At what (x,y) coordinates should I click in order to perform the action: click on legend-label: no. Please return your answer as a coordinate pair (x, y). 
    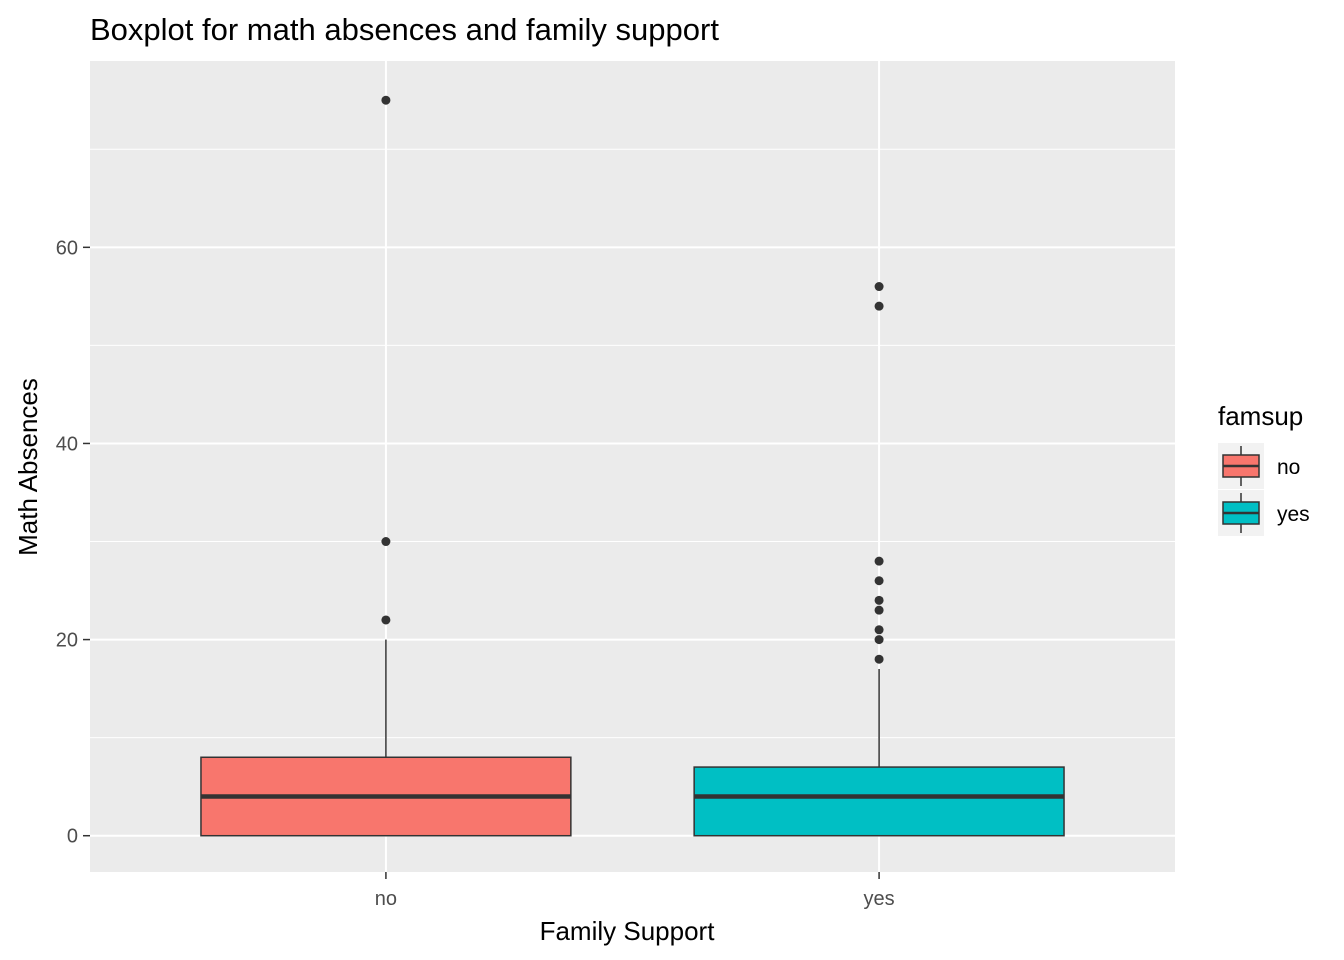
    Looking at the image, I should click on (1288, 467).